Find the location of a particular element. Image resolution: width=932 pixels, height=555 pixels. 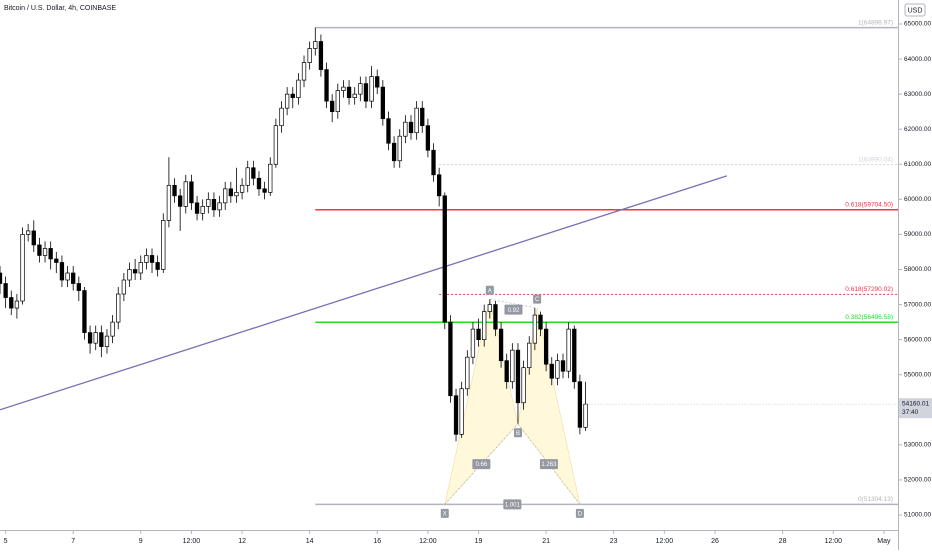

fib-label: 0.618(57290.02) is located at coordinates (869, 289).